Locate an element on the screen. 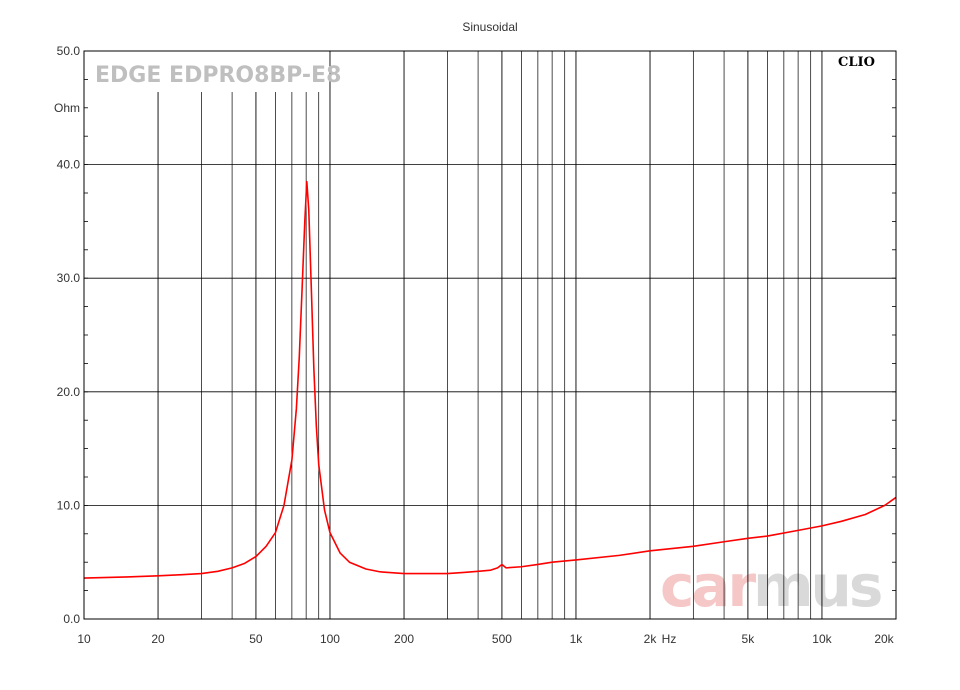  model-label: EDGE EDPRO8BP-E8 is located at coordinates (218, 75).